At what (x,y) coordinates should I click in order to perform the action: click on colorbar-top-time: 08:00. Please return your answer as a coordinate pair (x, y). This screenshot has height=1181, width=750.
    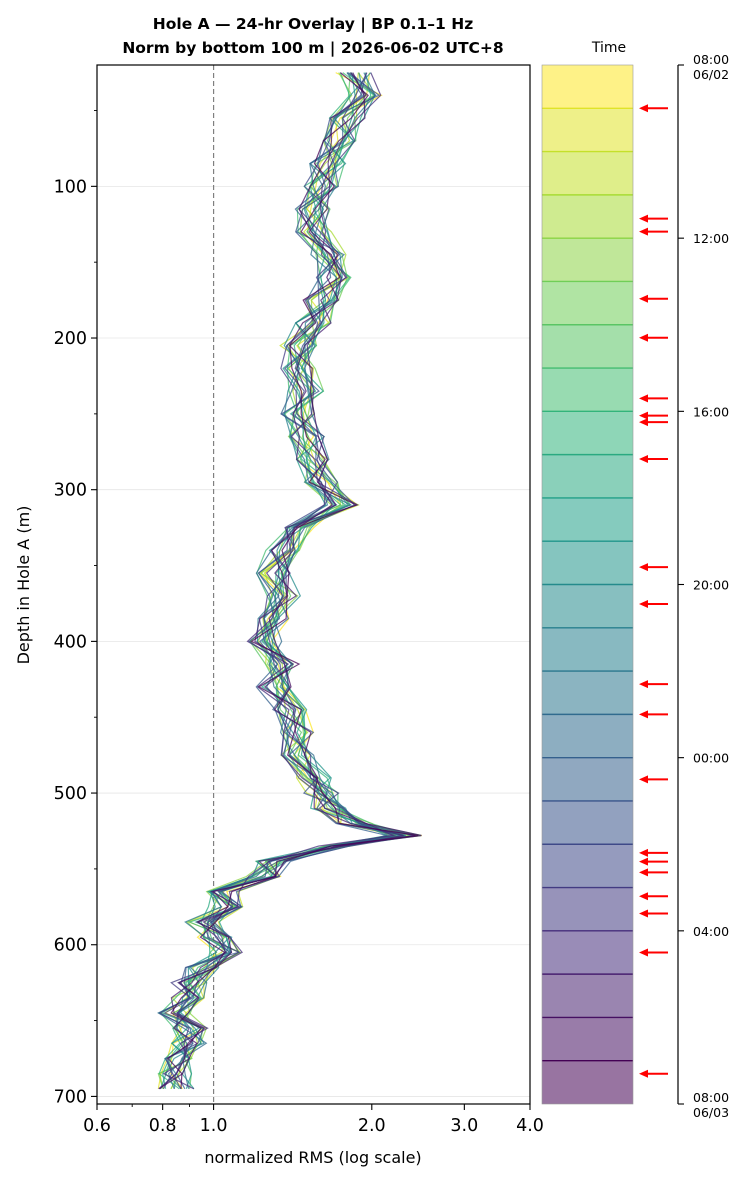
    Looking at the image, I should click on (711, 59).